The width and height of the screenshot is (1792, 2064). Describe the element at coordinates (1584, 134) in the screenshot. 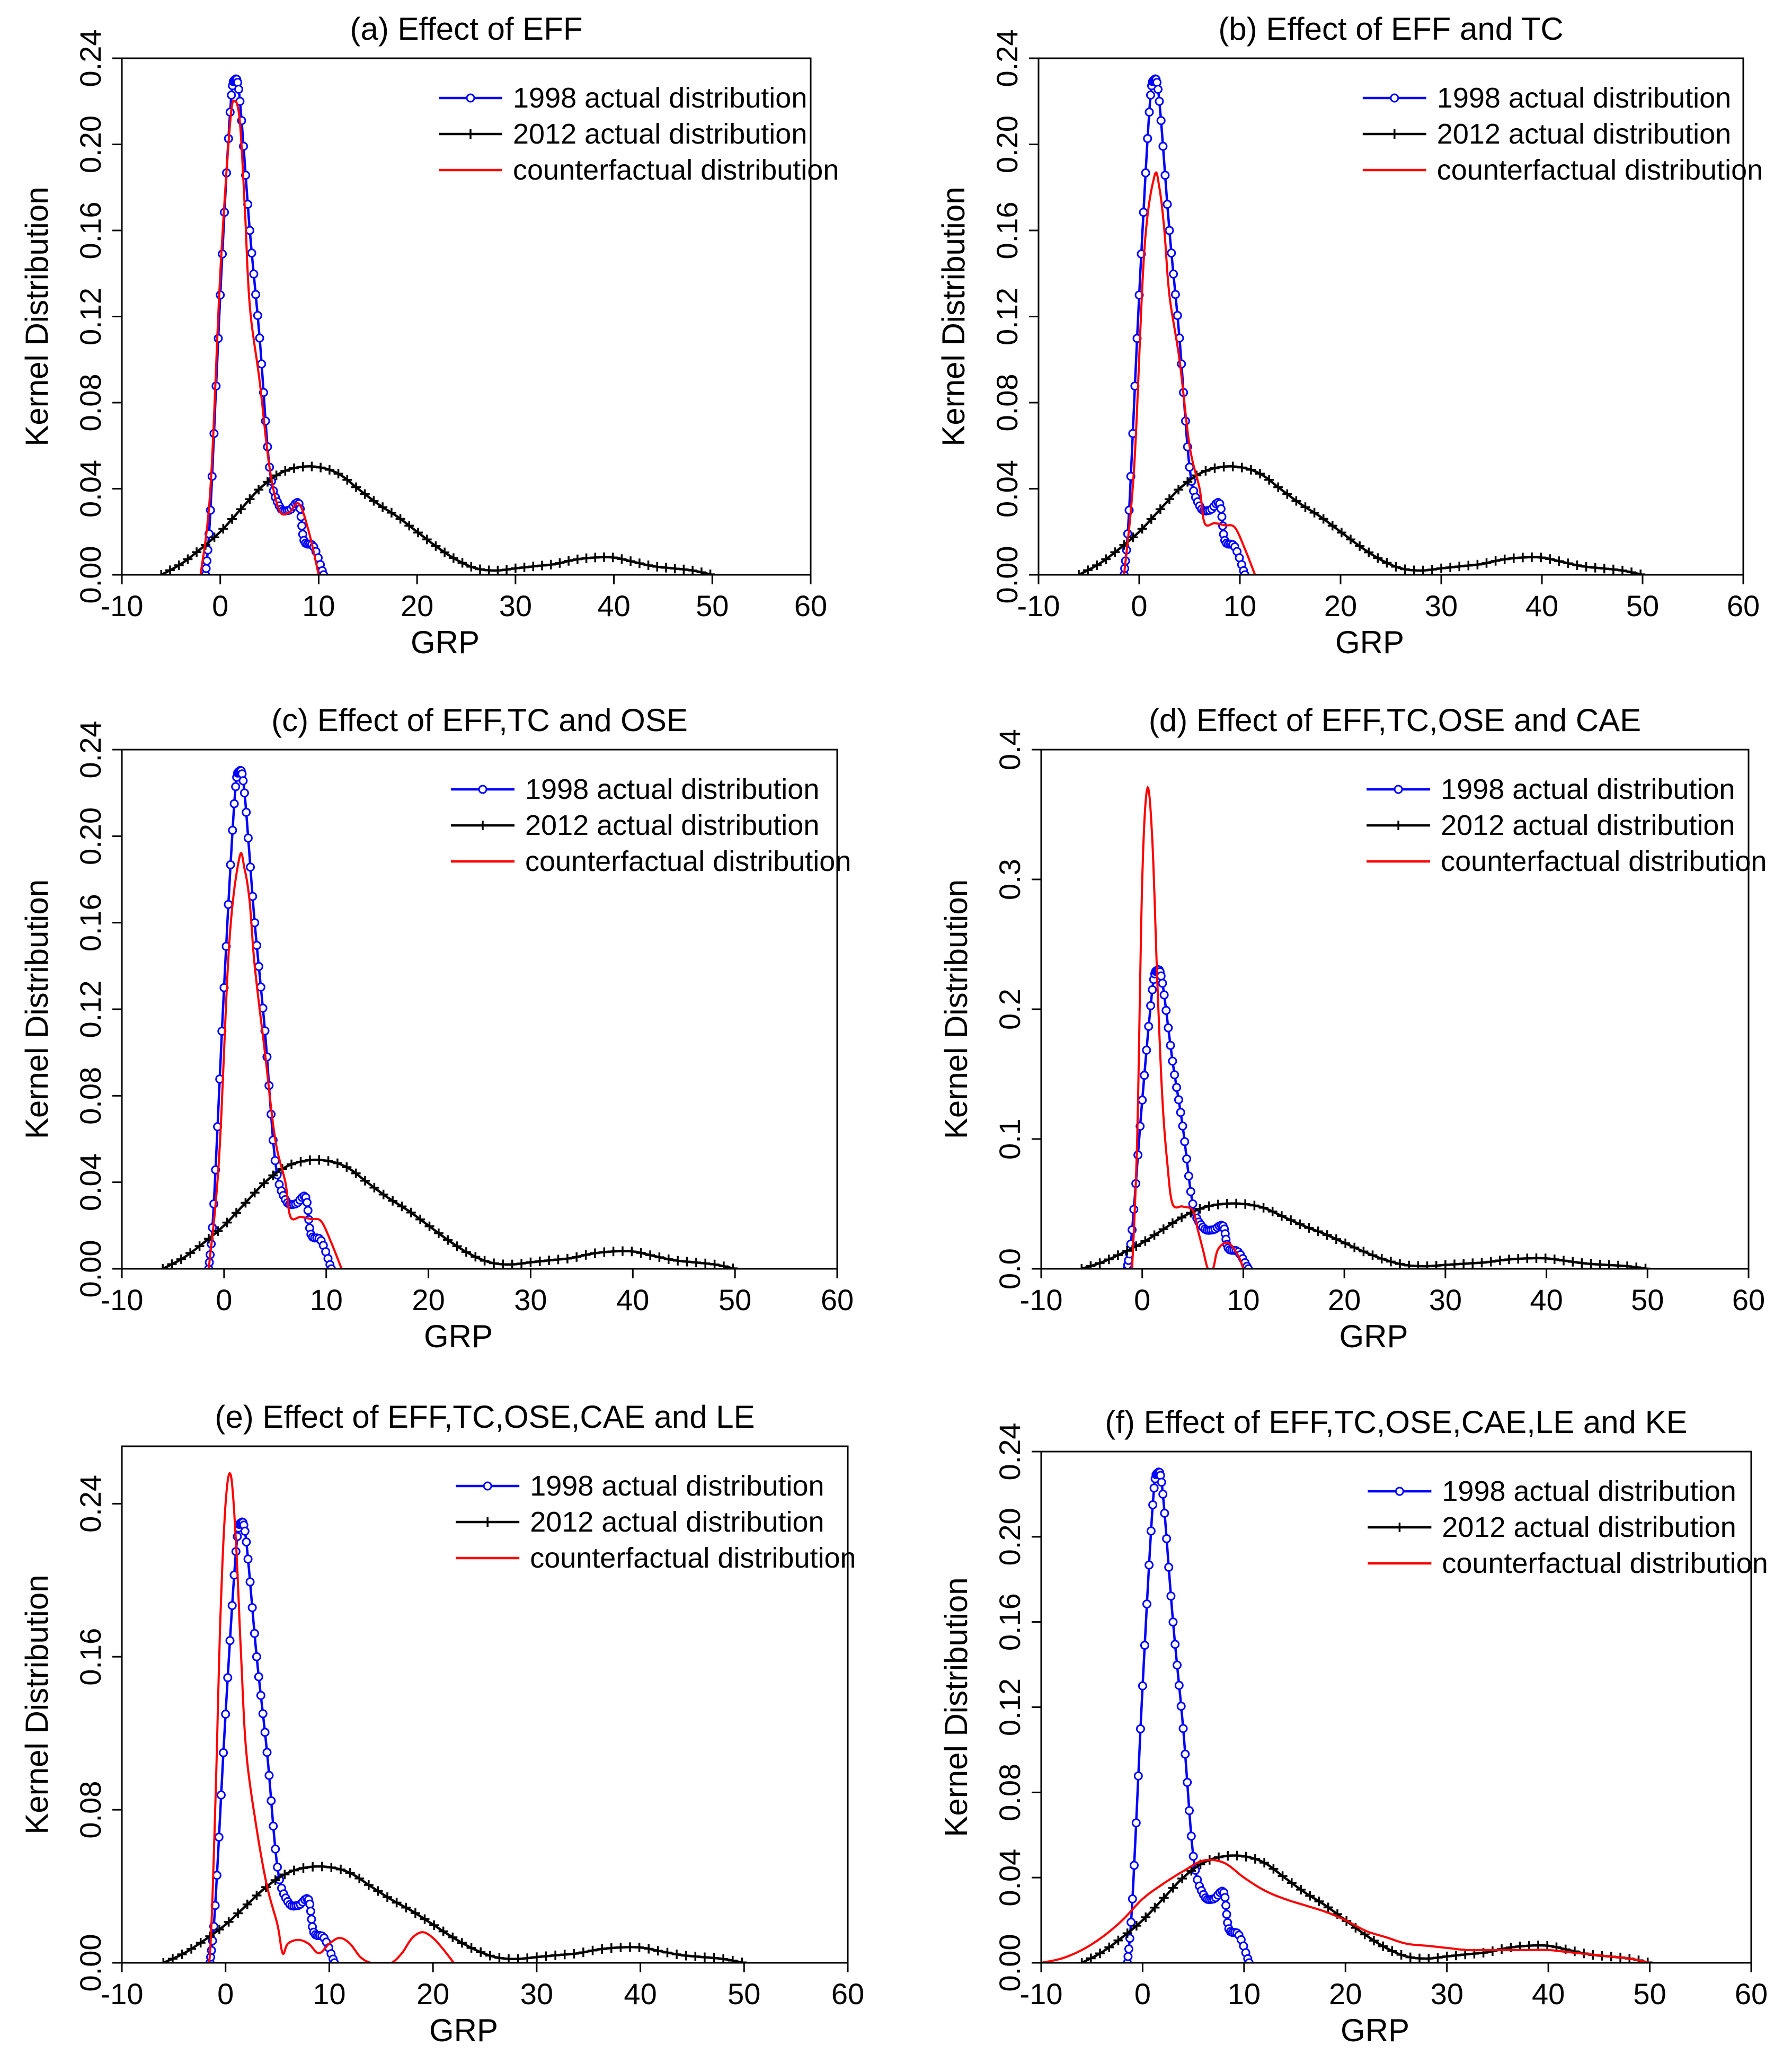

I see `legend-label: 2012 actual distribution` at that location.